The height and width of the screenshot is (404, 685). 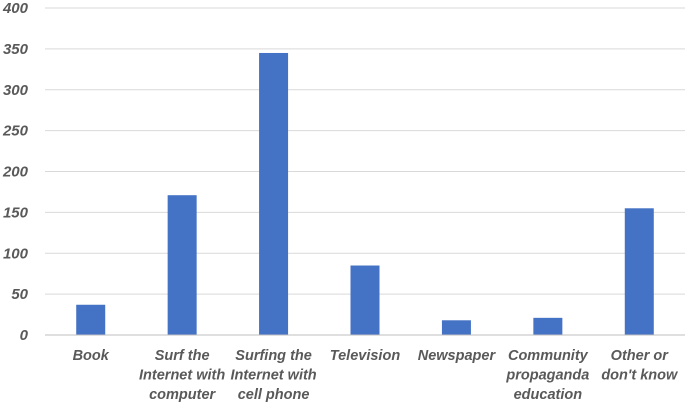 What do you see at coordinates (640, 366) in the screenshot?
I see `x-category-label: Other or don't know` at bounding box center [640, 366].